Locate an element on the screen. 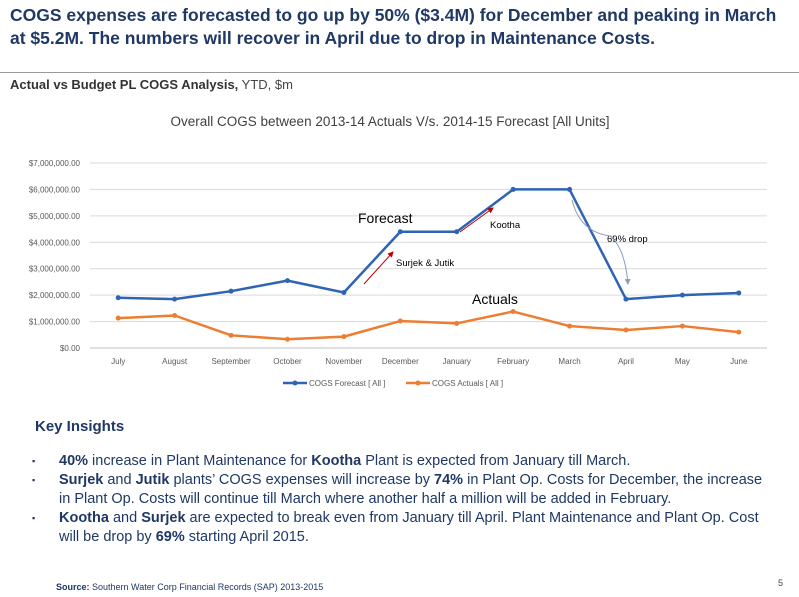  insight-text: increase in Plant Maintenance for is located at coordinates (200, 461).